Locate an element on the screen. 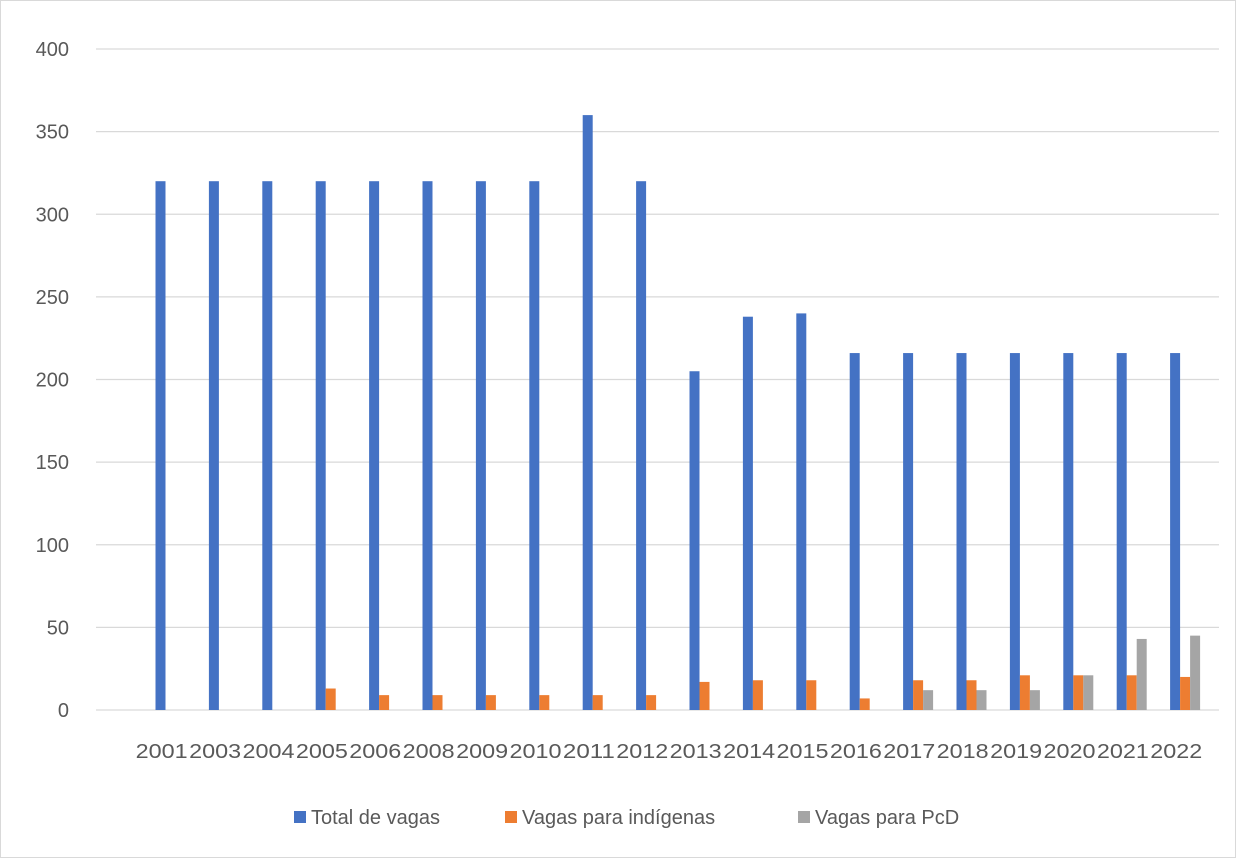 The height and width of the screenshot is (859, 1236). y-axis-ticks: 0 50 100 150 200 250 300 350 400 is located at coordinates (52, 380).